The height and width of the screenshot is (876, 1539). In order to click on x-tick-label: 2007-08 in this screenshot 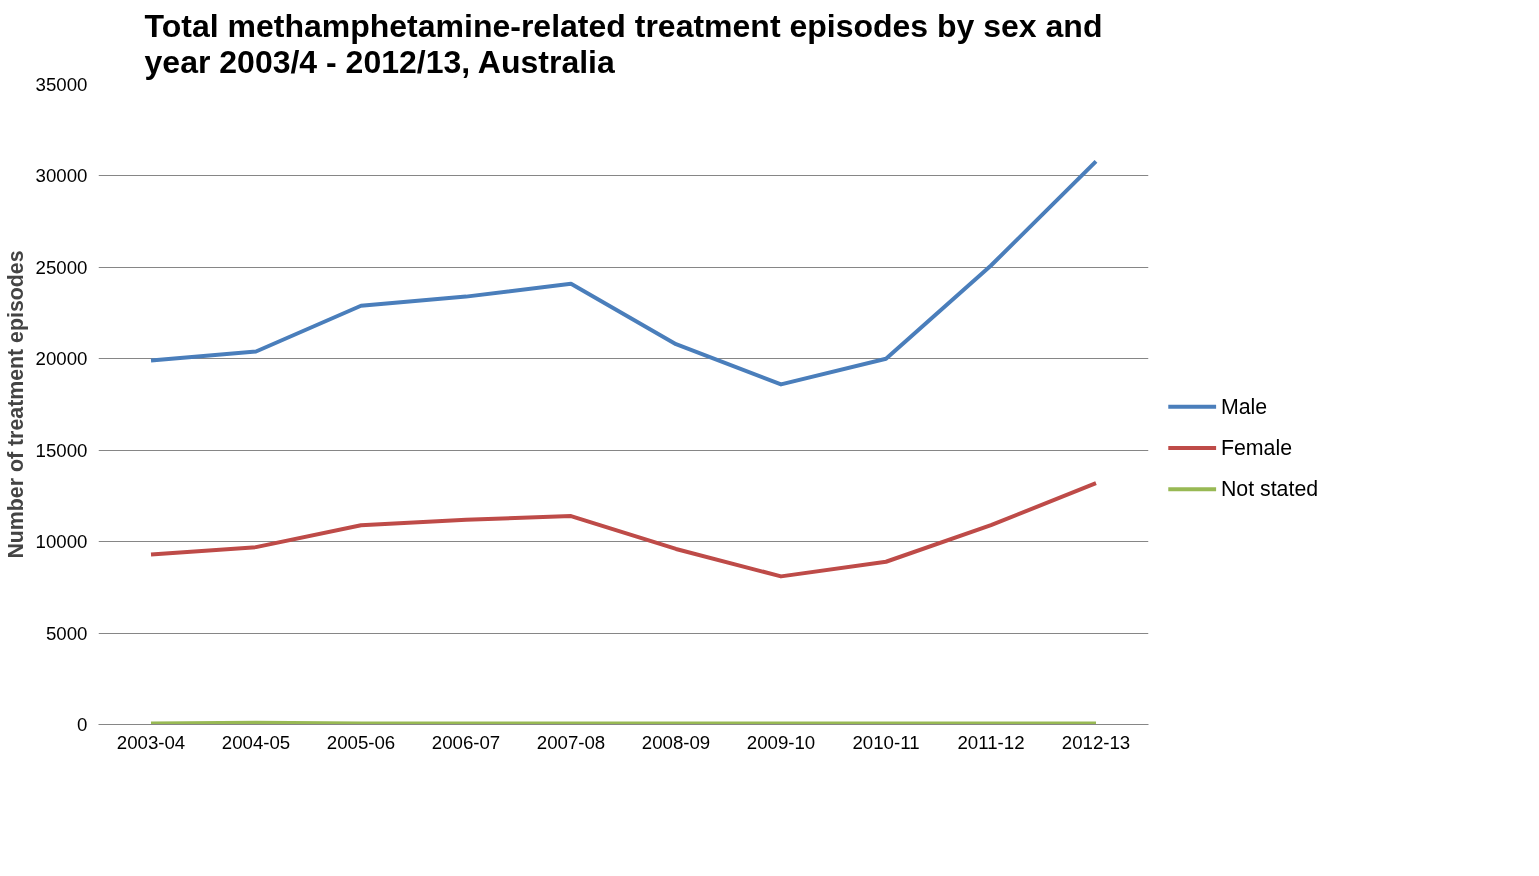, I will do `click(571, 742)`.